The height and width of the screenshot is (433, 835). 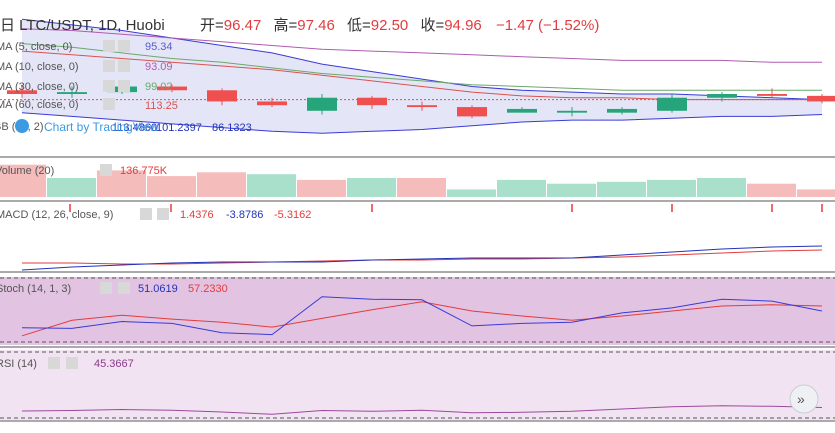 What do you see at coordinates (134, 128) in the screenshot?
I see `bb-upper-value: 113.4860` at bounding box center [134, 128].